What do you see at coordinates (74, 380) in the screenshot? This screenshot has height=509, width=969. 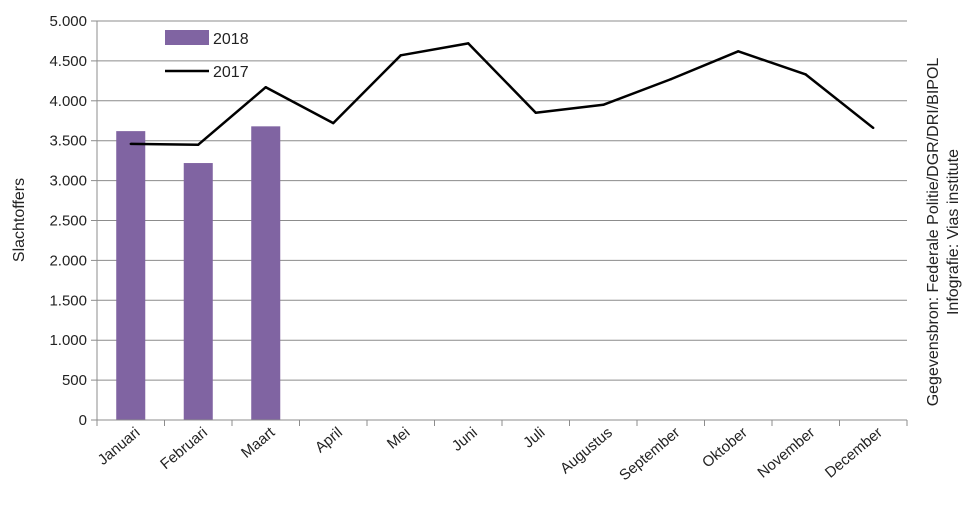 I see `y-tick-label: 500` at bounding box center [74, 380].